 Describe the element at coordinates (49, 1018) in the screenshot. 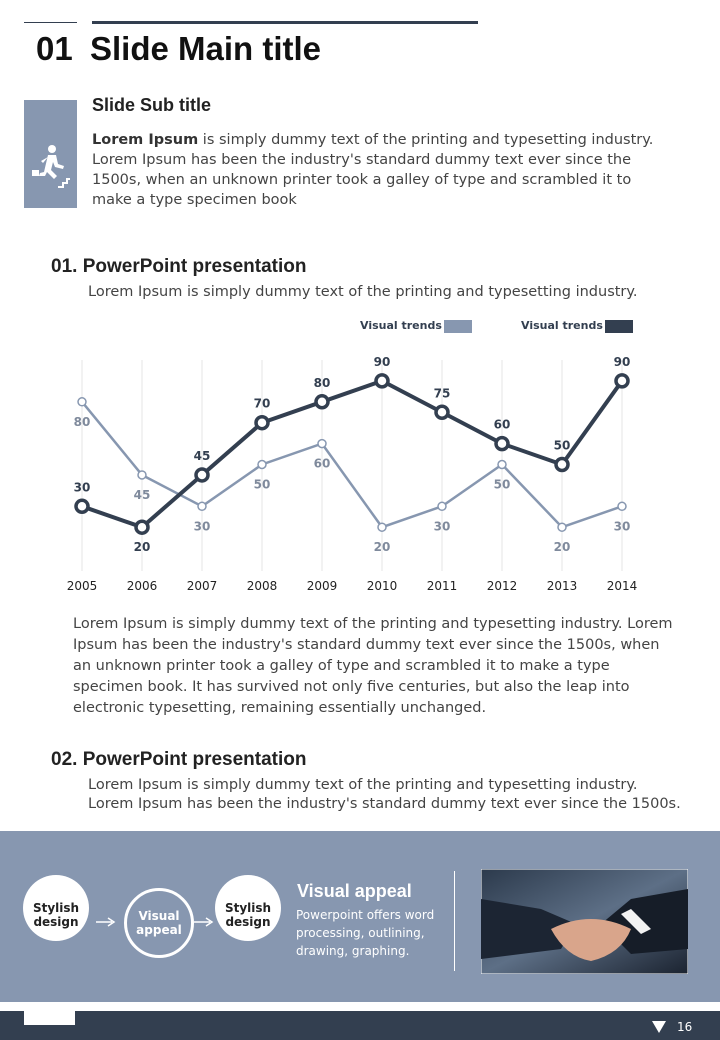

I see `footer-tab` at that location.